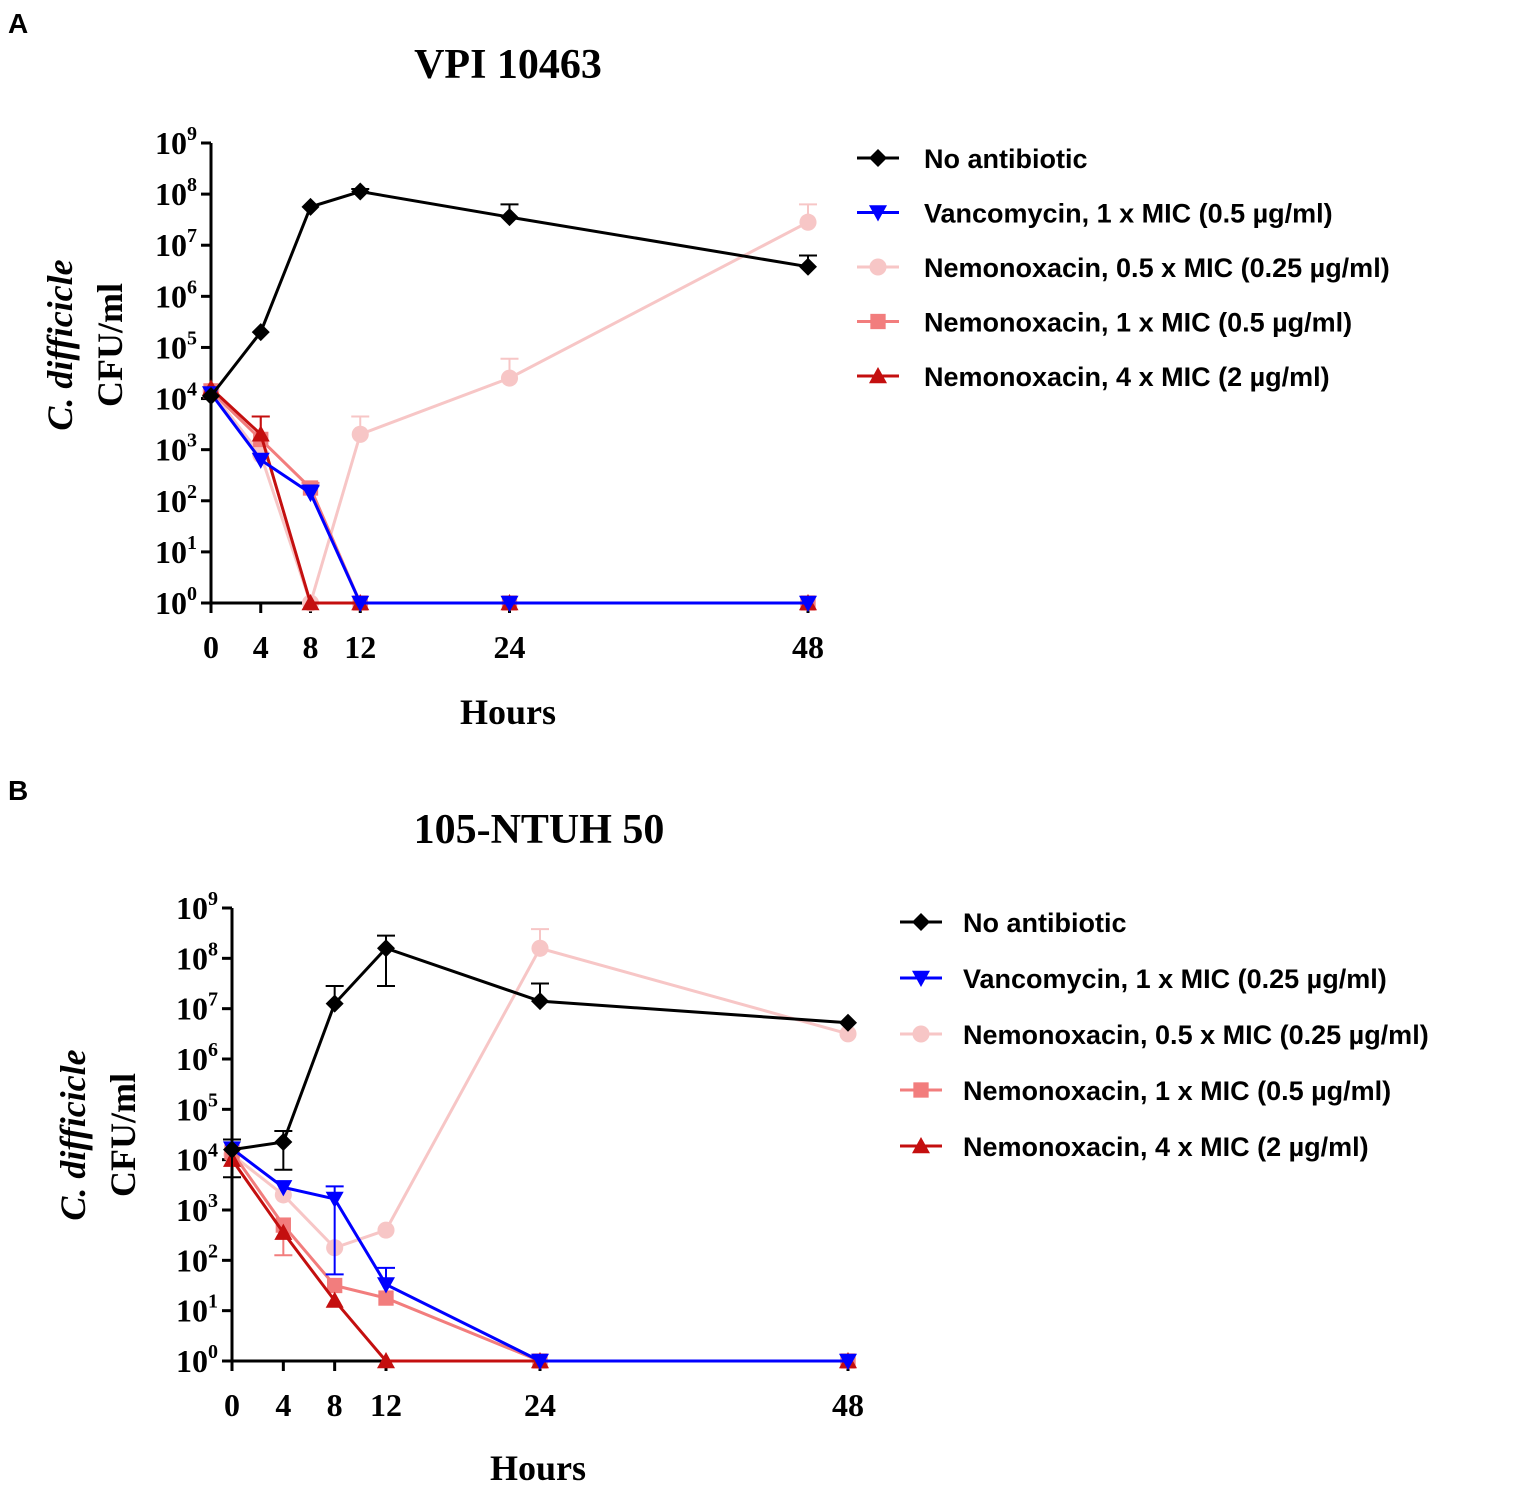  Describe the element at coordinates (539, 830) in the screenshot. I see `chart-title-b: 105-NTUH 50` at that location.